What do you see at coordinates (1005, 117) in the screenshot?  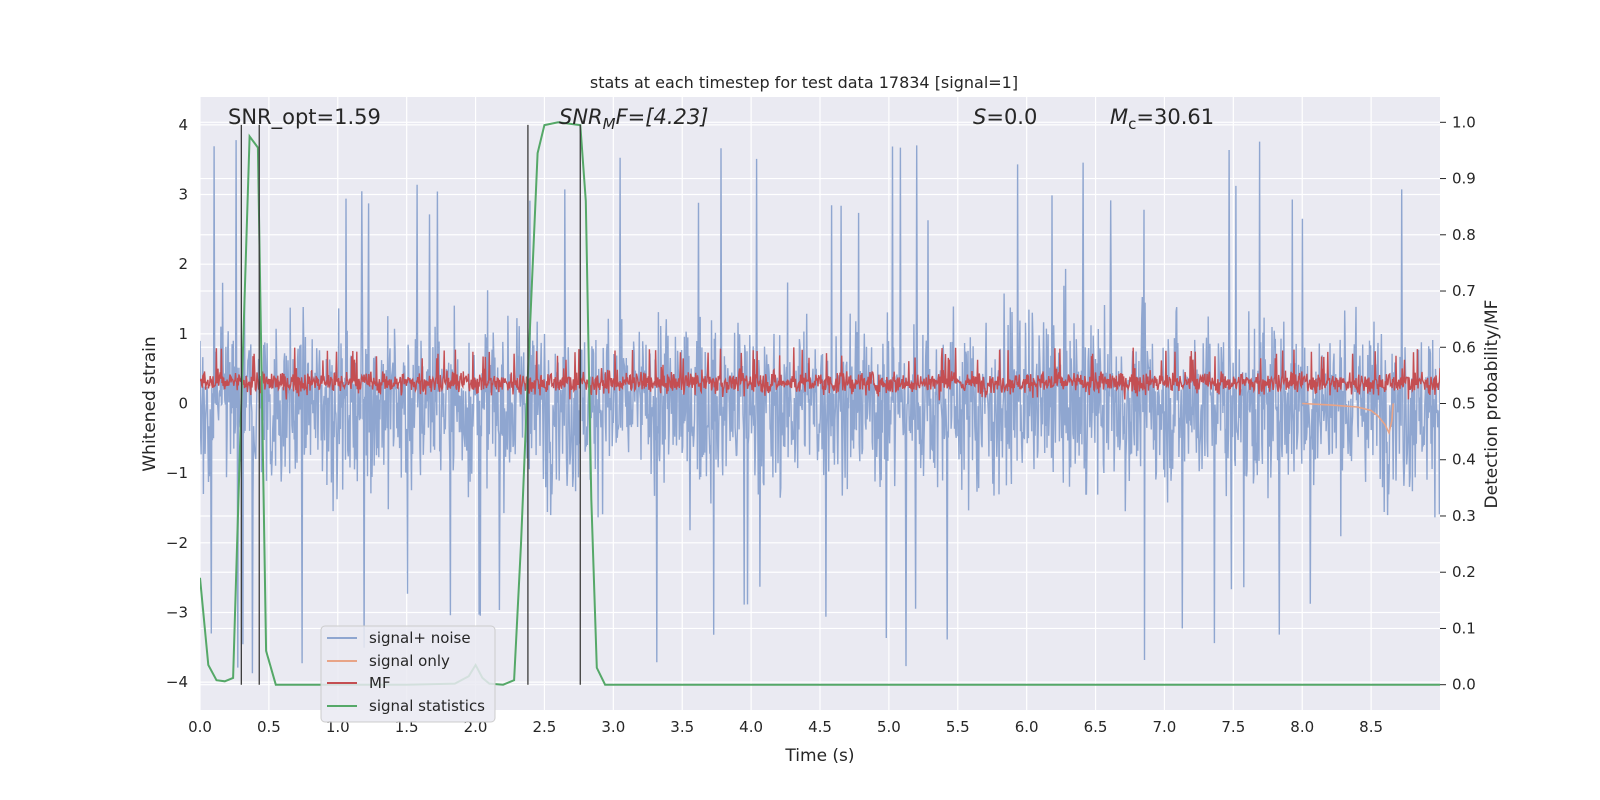 I see `s-annotation: S=0.0` at bounding box center [1005, 117].